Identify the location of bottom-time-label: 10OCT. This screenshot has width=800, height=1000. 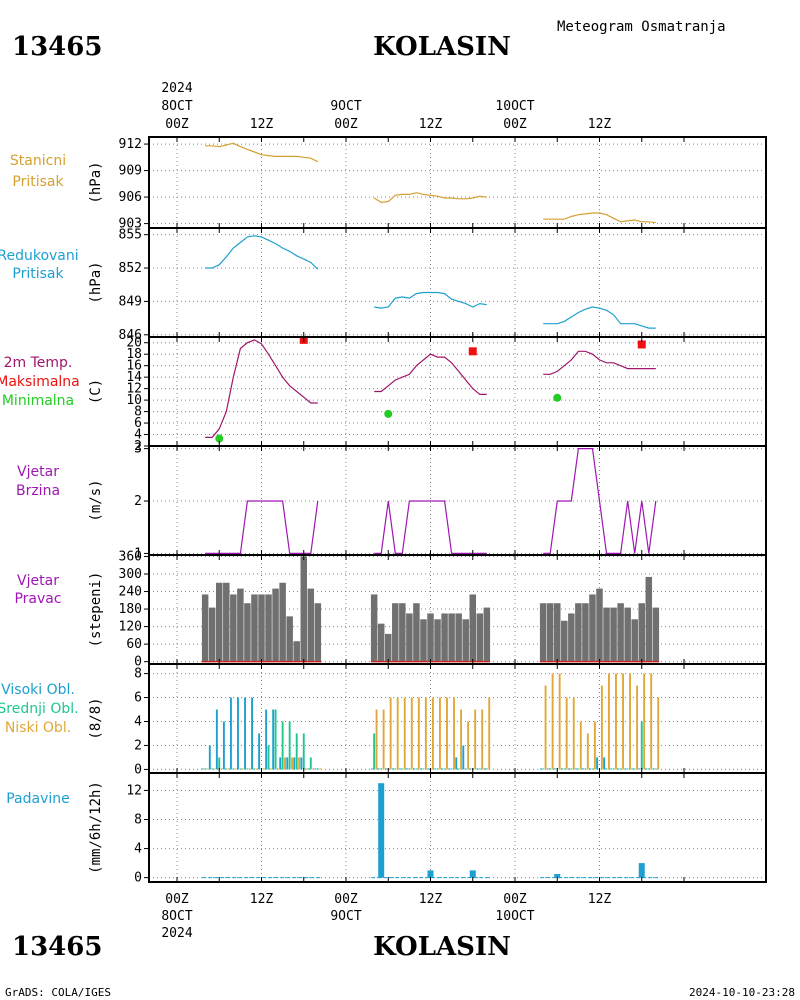
(514, 916).